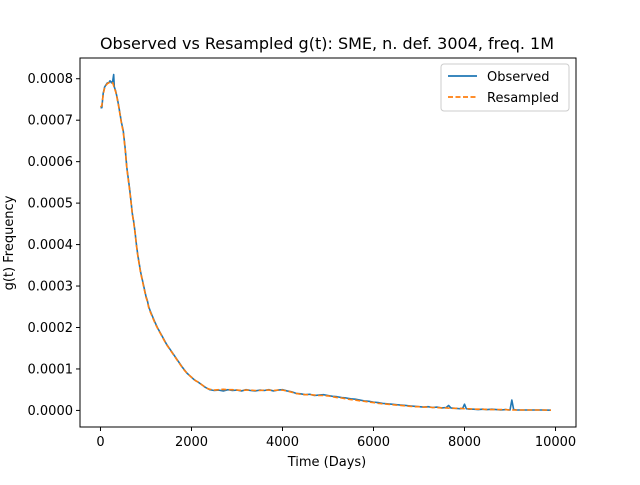  What do you see at coordinates (51, 121) in the screenshot?
I see `y-tick-label: 0.0007` at bounding box center [51, 121].